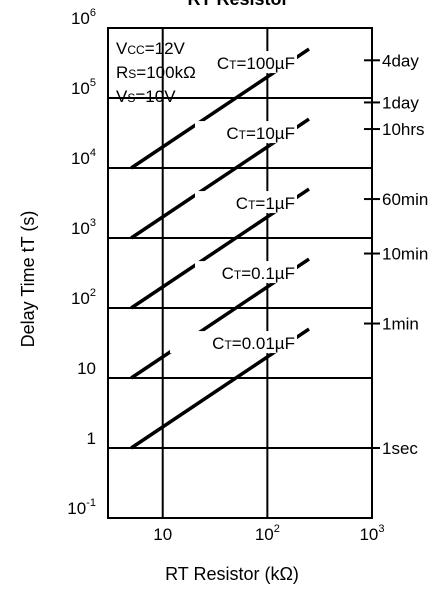  Describe the element at coordinates (232, 574) in the screenshot. I see `x-axis-label: RT Resistor (kΩ)` at that location.